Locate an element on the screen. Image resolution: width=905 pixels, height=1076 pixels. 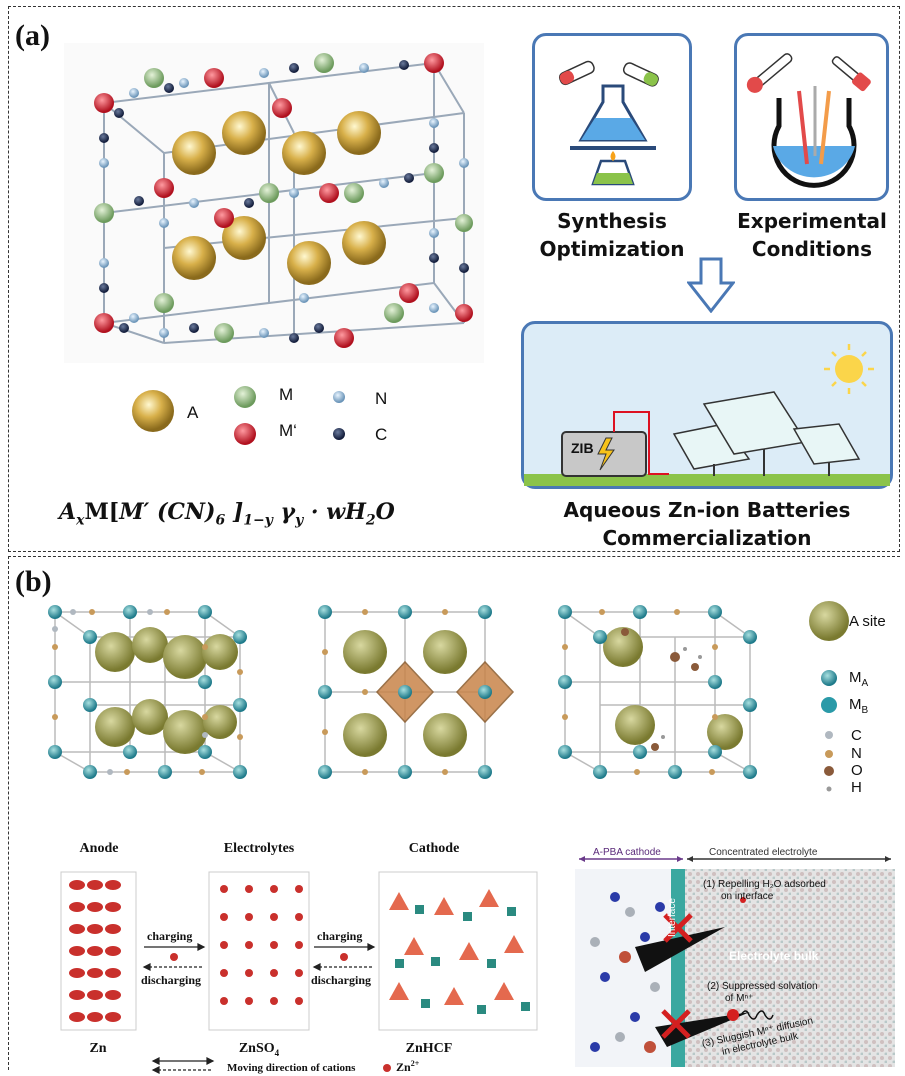
electrolytes-title: Electrolytes is located at coordinates (259, 848).